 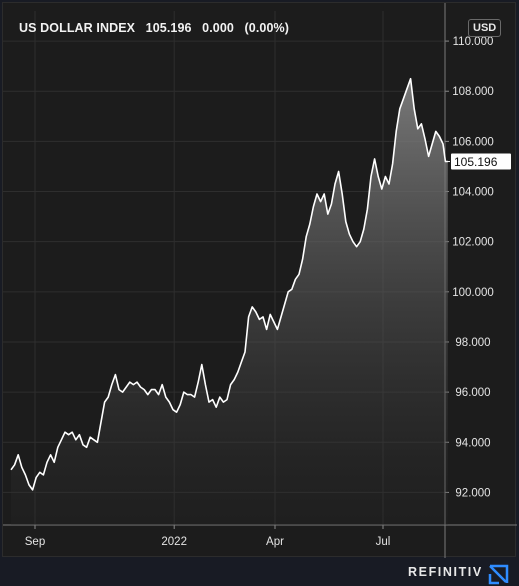 What do you see at coordinates (476, 162) in the screenshot?
I see `current-price-label: 105.196` at bounding box center [476, 162].